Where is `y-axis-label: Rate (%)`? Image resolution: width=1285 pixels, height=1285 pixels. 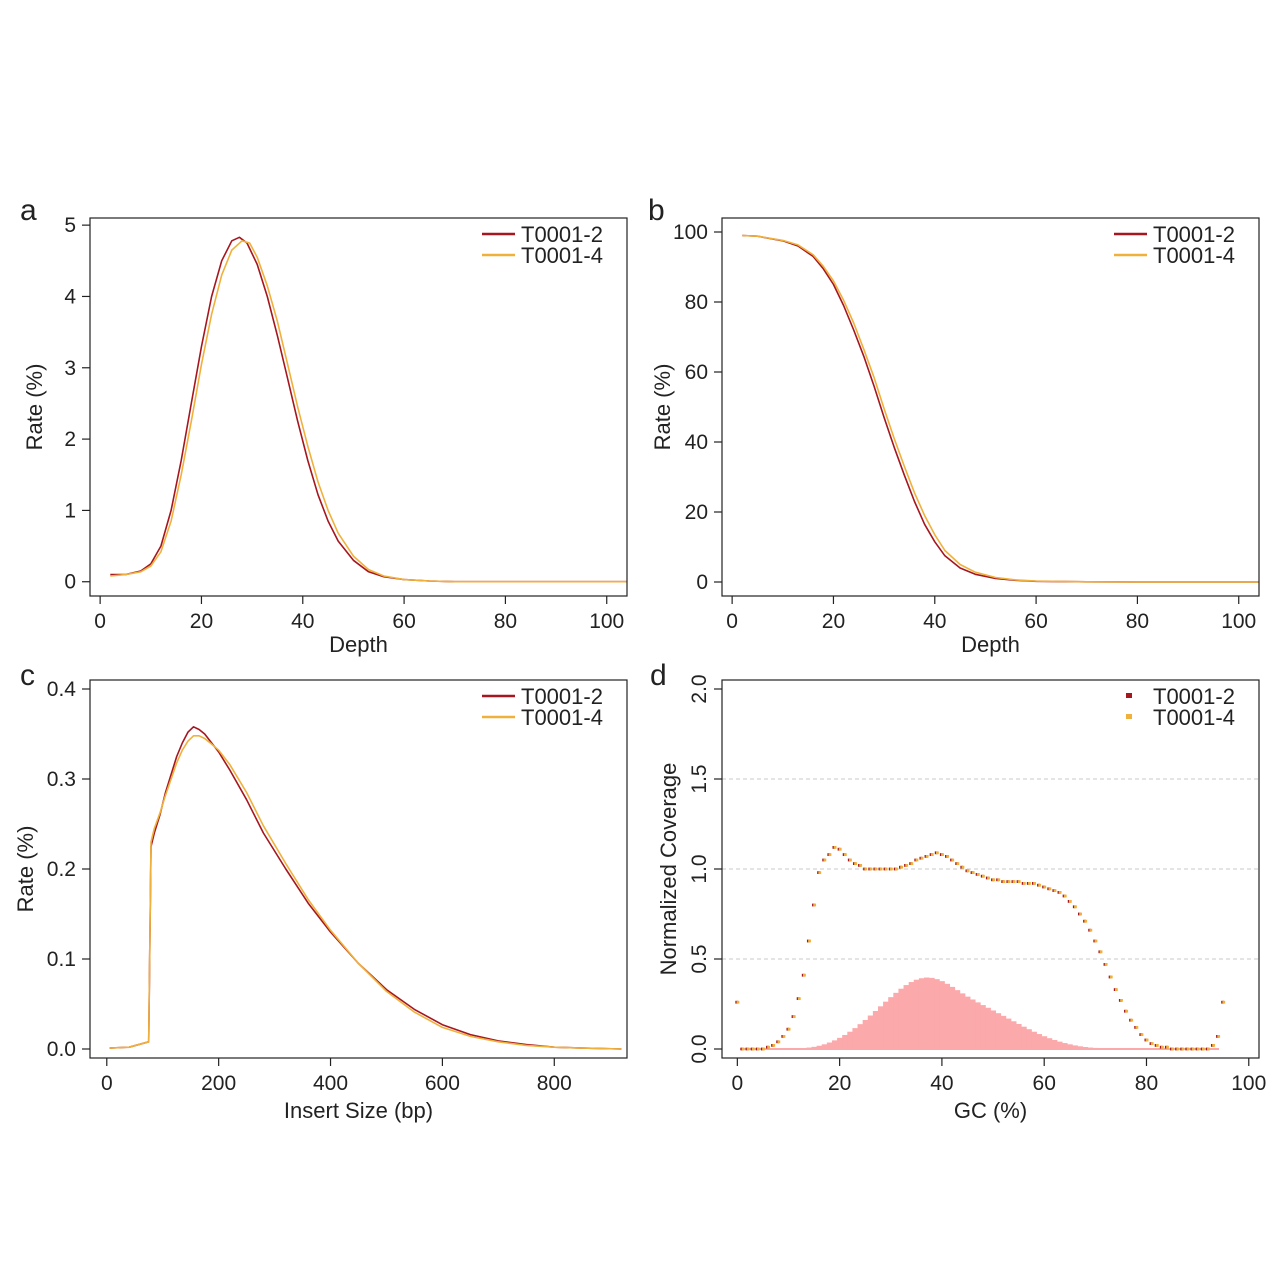 y-axis-label: Rate (%) is located at coordinates (25, 869).